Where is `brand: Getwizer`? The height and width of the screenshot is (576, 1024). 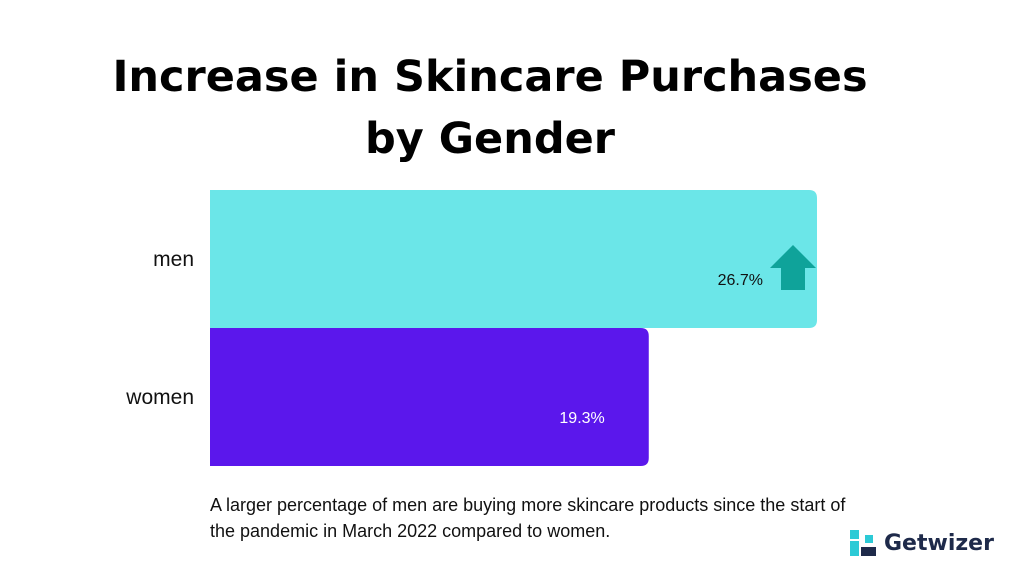 brand: Getwizer is located at coordinates (922, 543).